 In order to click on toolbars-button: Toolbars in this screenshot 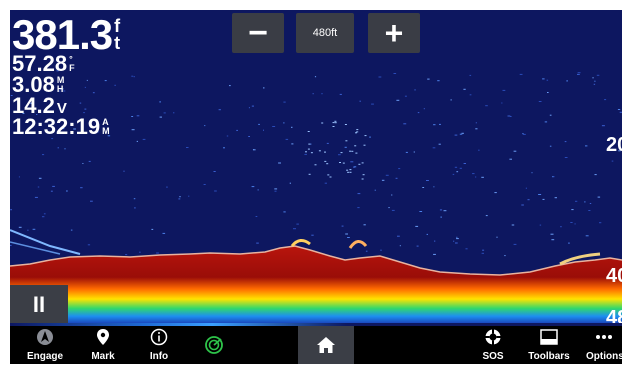, I will do `click(549, 345)`.